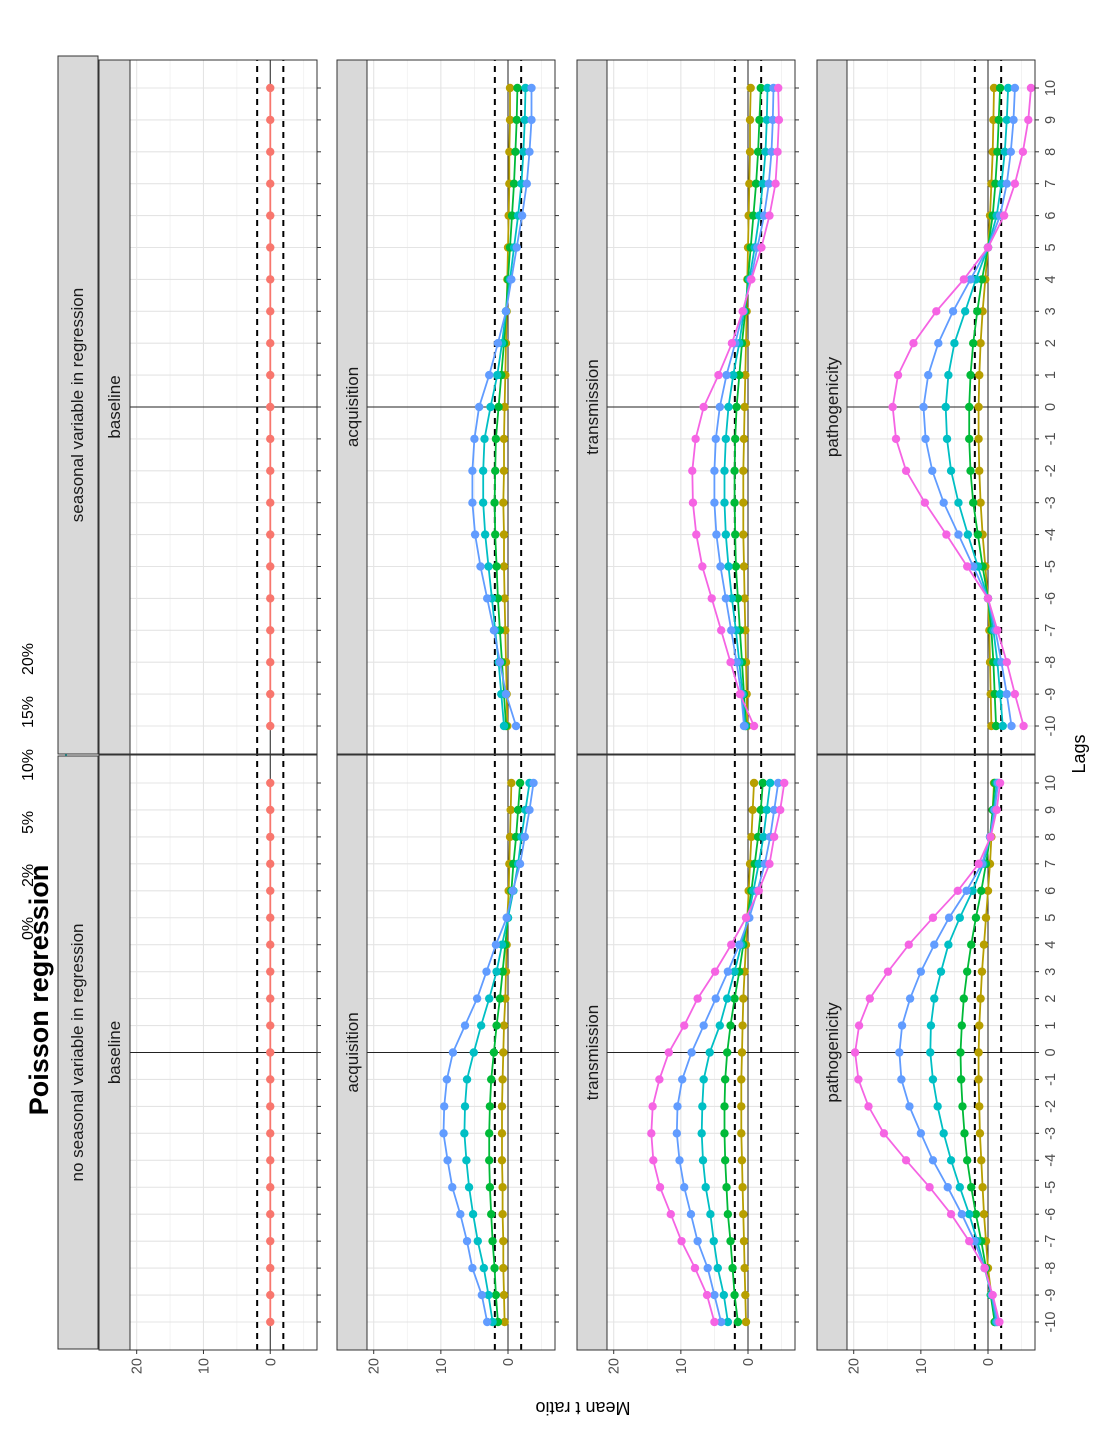 Image resolution: width=1107 pixels, height=1430 pixels. What do you see at coordinates (114, 406) in the screenshot?
I see `row-facet-label: baseline` at bounding box center [114, 406].